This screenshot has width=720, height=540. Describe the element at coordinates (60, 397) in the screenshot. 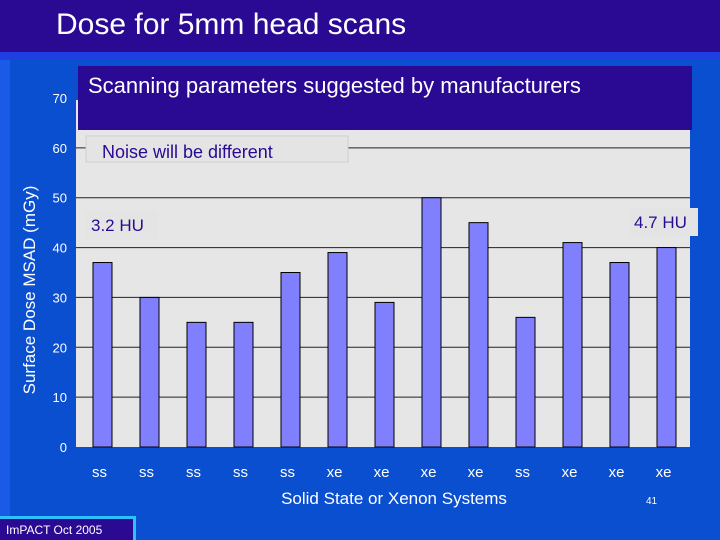

I see `y-tick-label: 10` at that location.